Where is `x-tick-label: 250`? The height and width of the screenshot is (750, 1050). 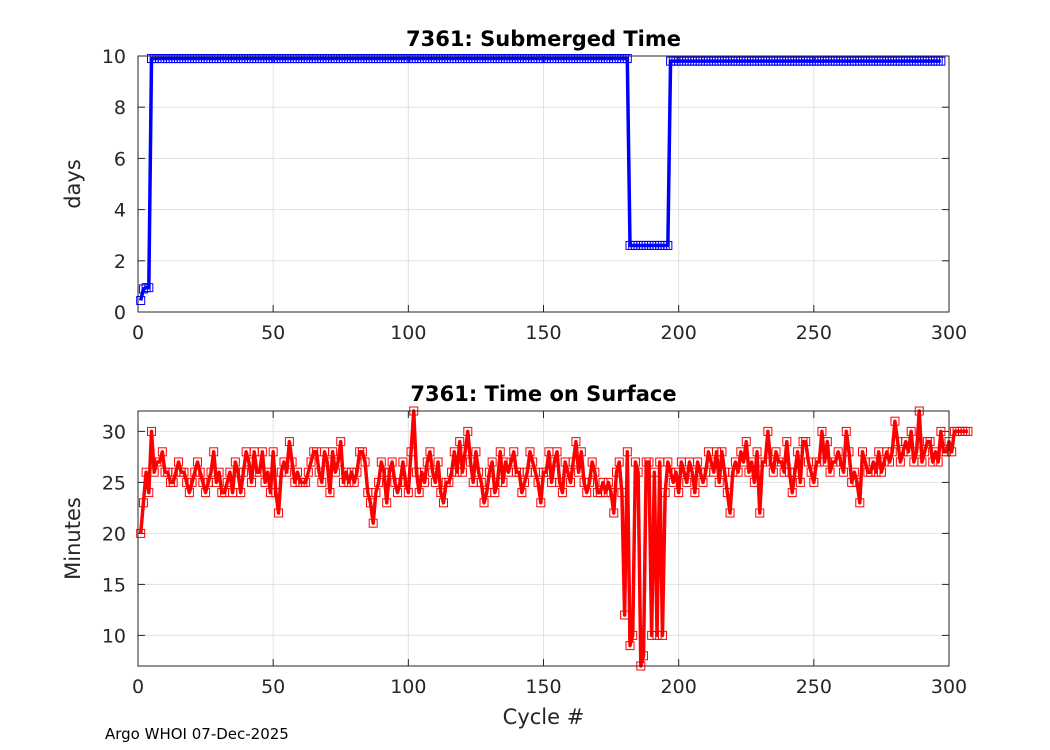
x-tick-label: 250 is located at coordinates (814, 333).